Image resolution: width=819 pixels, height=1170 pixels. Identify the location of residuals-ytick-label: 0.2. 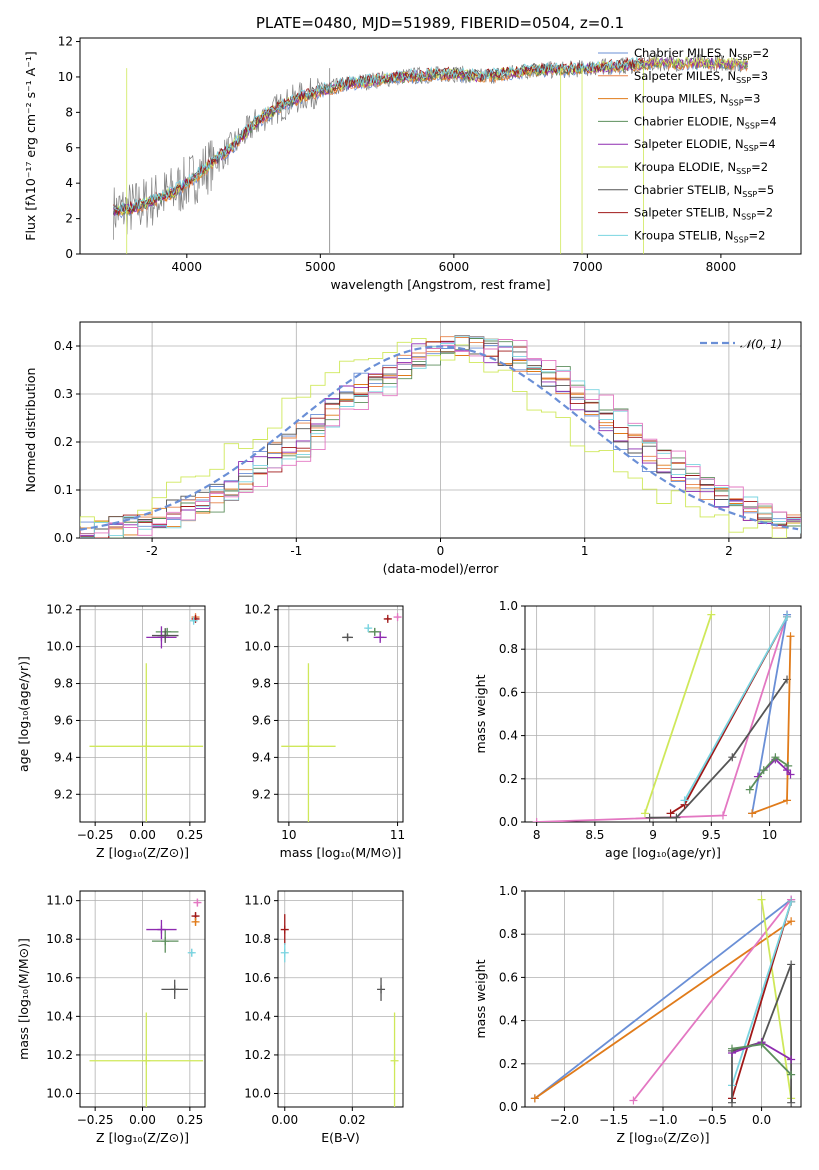
(63, 442).